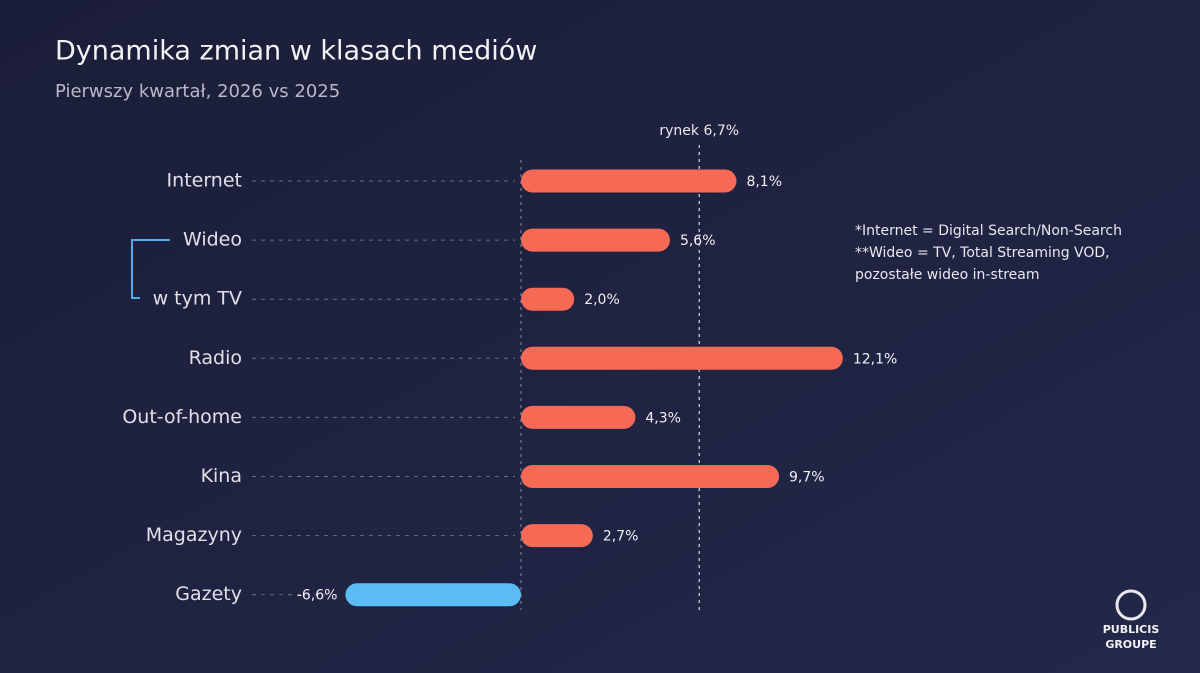  Describe the element at coordinates (296, 51) in the screenshot. I see `chart-title: Dynamika zmian w klasach mediów` at that location.